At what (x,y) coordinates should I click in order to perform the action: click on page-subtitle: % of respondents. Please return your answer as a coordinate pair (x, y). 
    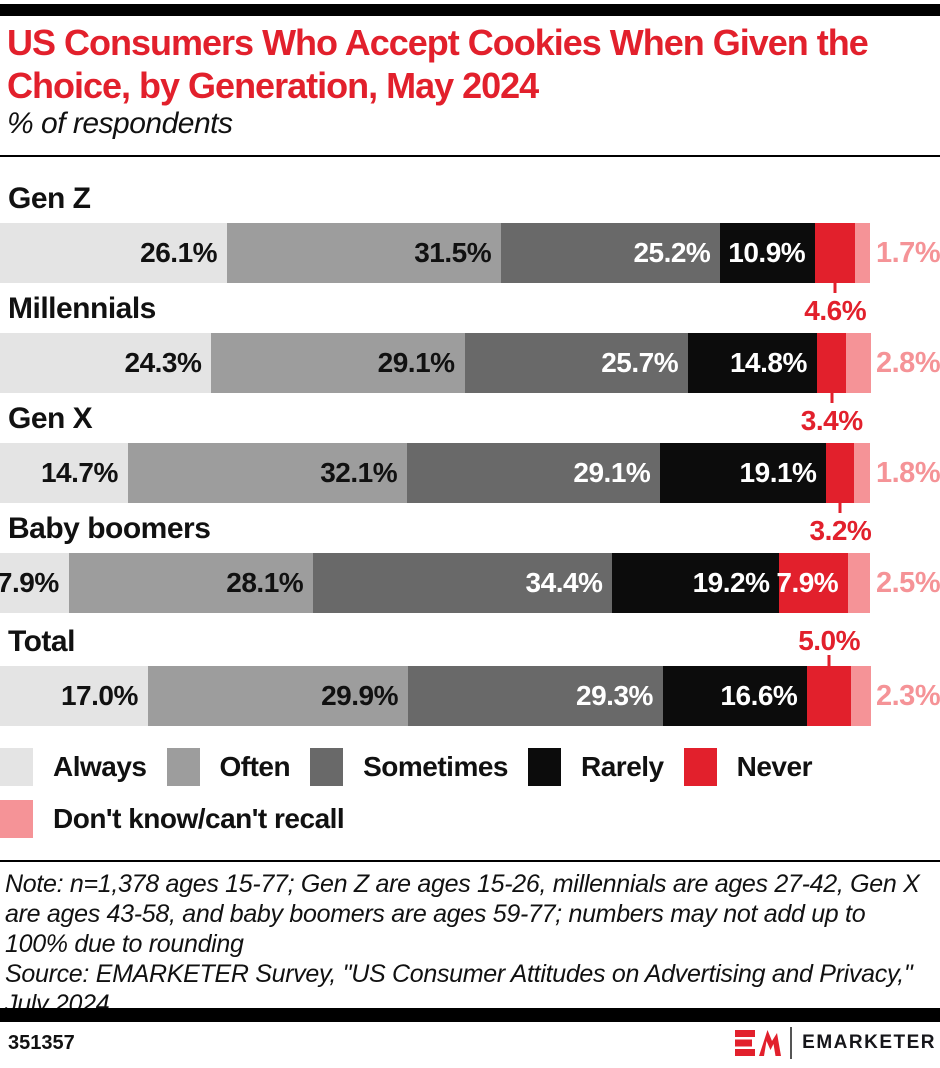
    Looking at the image, I should click on (120, 123).